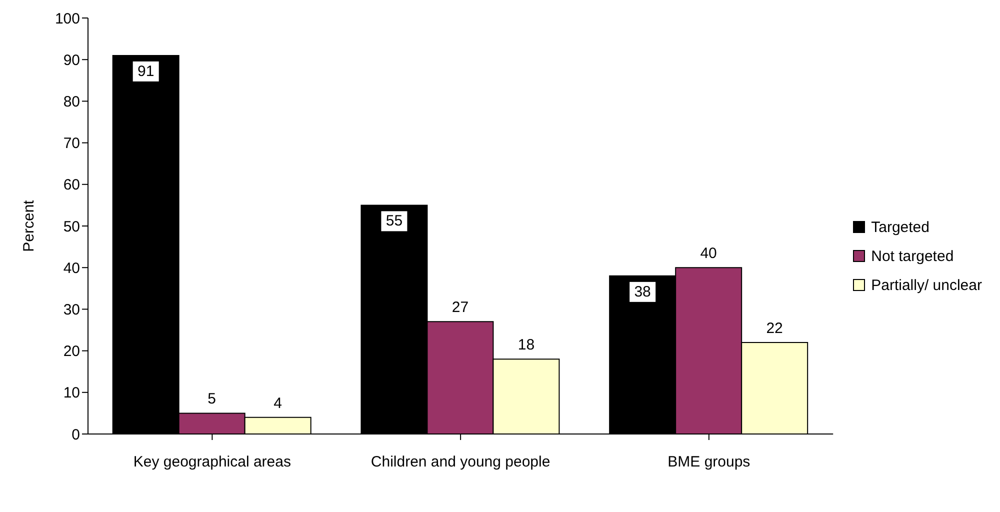 The image size is (1000, 512). What do you see at coordinates (29, 225) in the screenshot?
I see `y-axis-title: Percent` at bounding box center [29, 225].